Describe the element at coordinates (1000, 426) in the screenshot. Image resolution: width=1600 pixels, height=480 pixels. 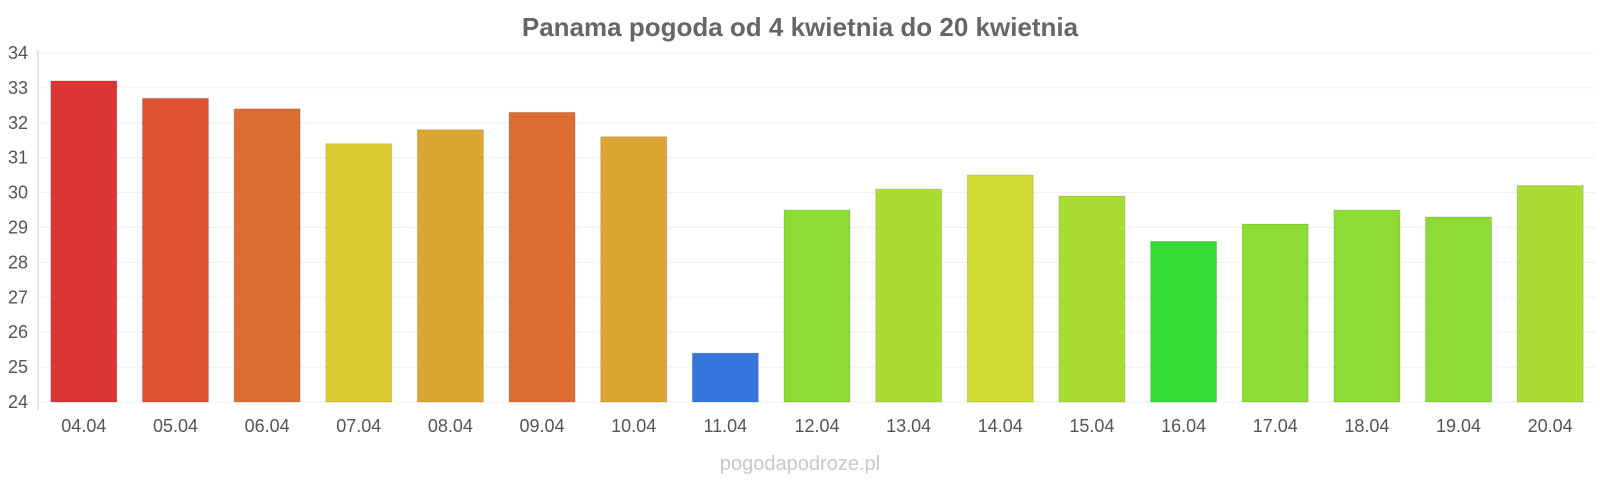
I see `x-tick-label: 14.04` at that location.